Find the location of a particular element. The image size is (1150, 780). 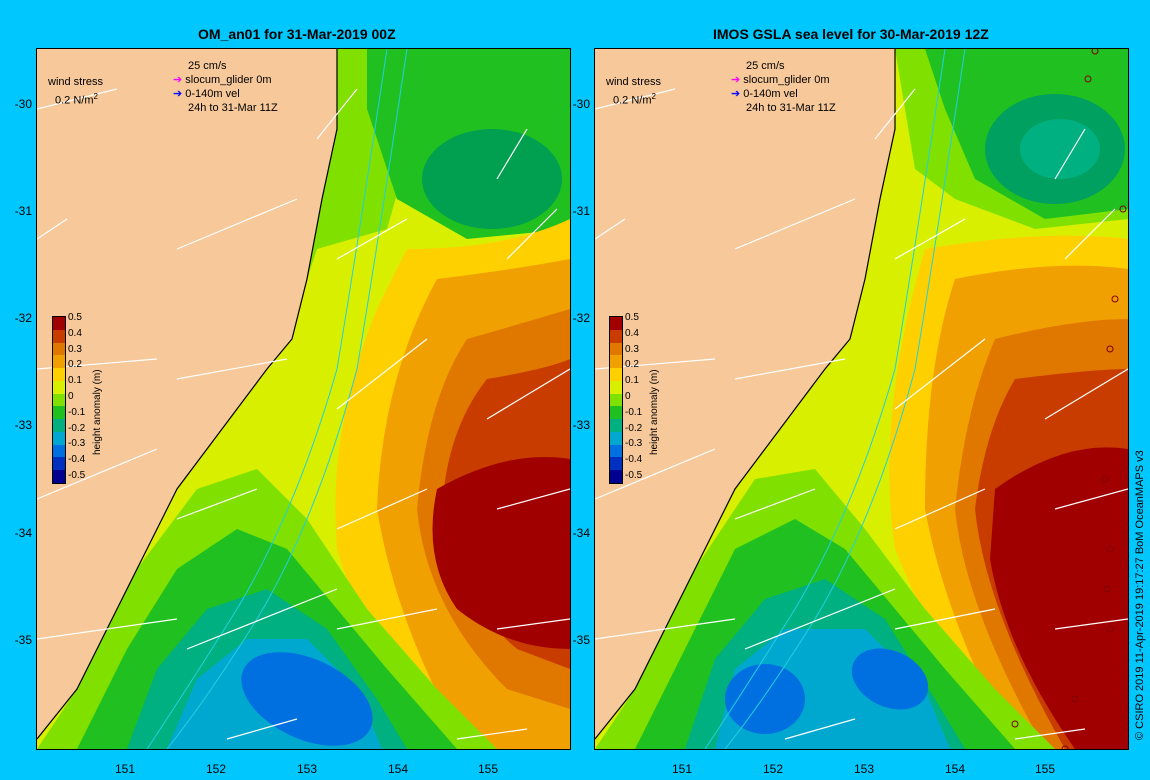

colorbar-right is located at coordinates (616, 400).